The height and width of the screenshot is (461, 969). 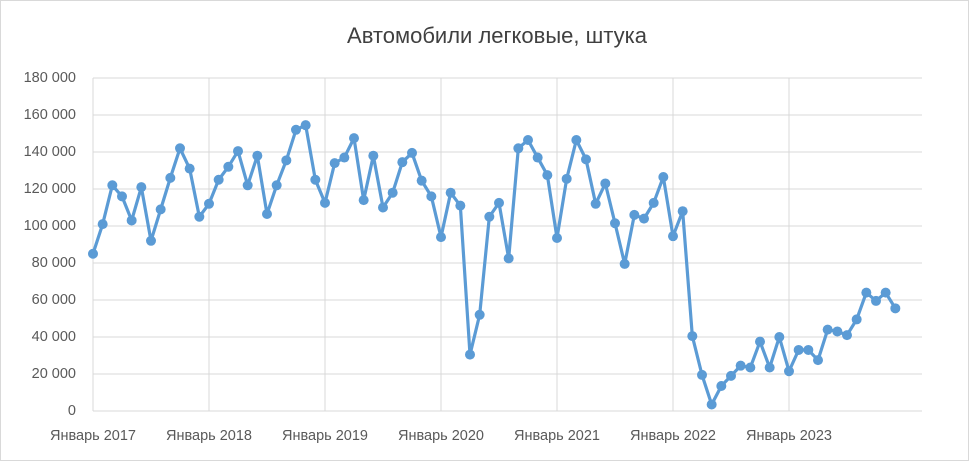 I want to click on x-tick-label: Январь 2021, so click(x=557, y=436).